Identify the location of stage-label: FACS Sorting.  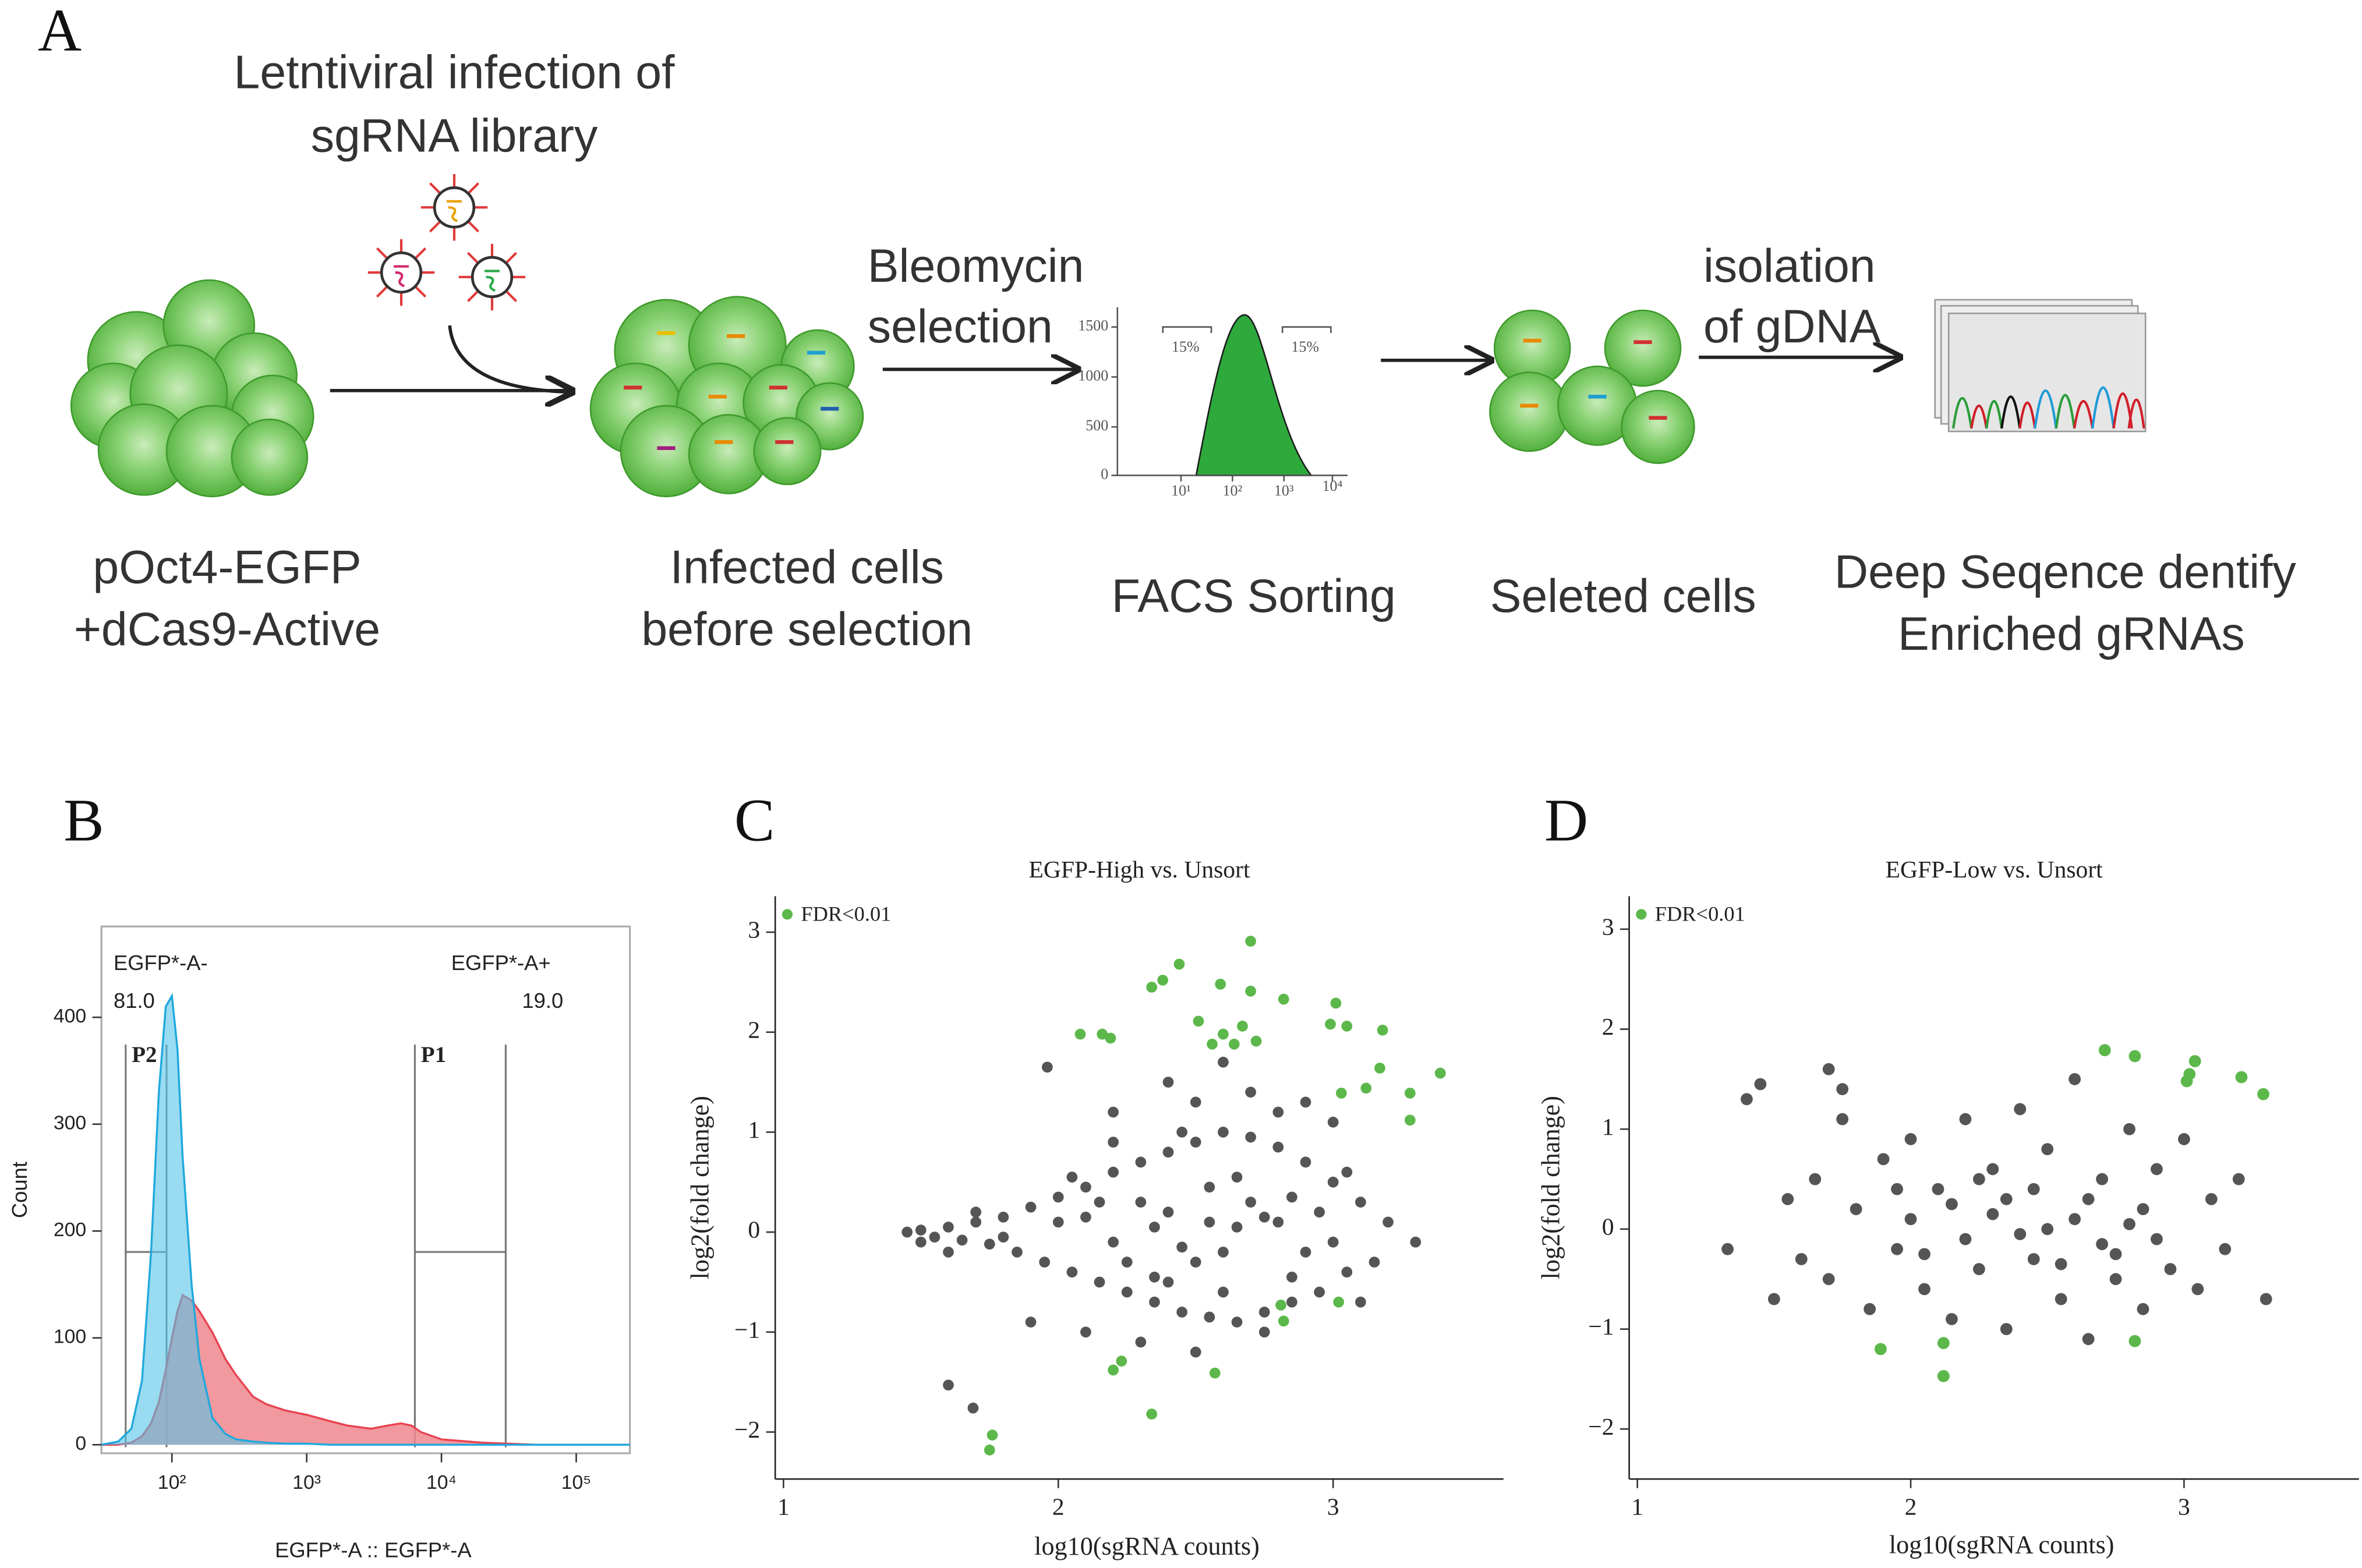
(1254, 596).